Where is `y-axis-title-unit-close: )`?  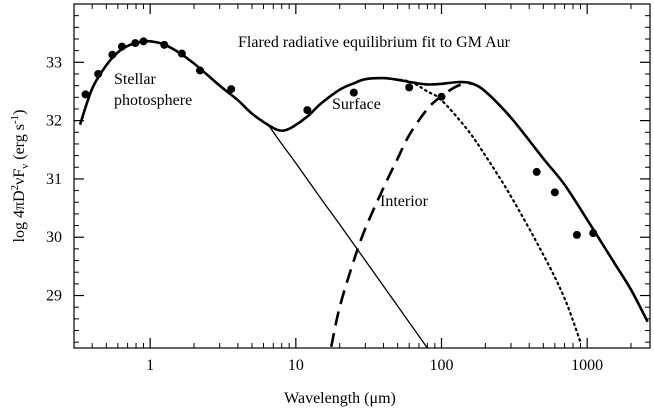
y-axis-title-unit-close: ) is located at coordinates (19, 112).